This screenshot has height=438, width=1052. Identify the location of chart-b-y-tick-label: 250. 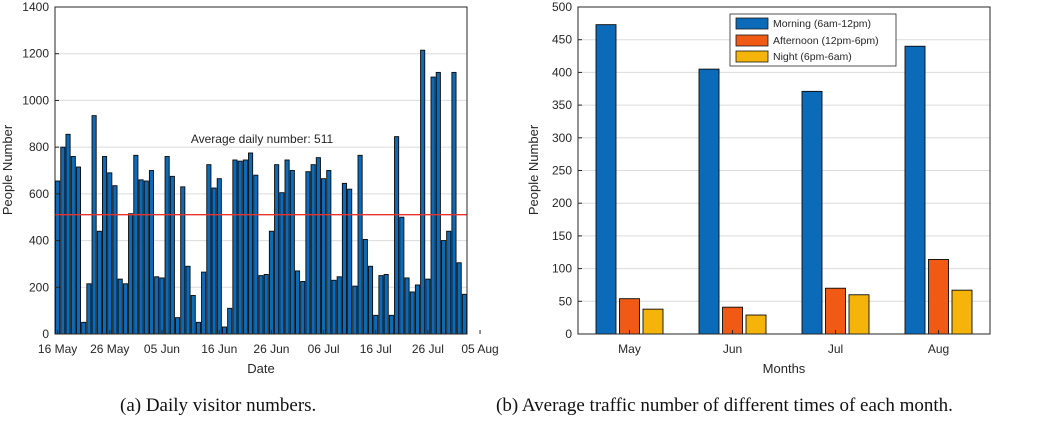
(562, 171).